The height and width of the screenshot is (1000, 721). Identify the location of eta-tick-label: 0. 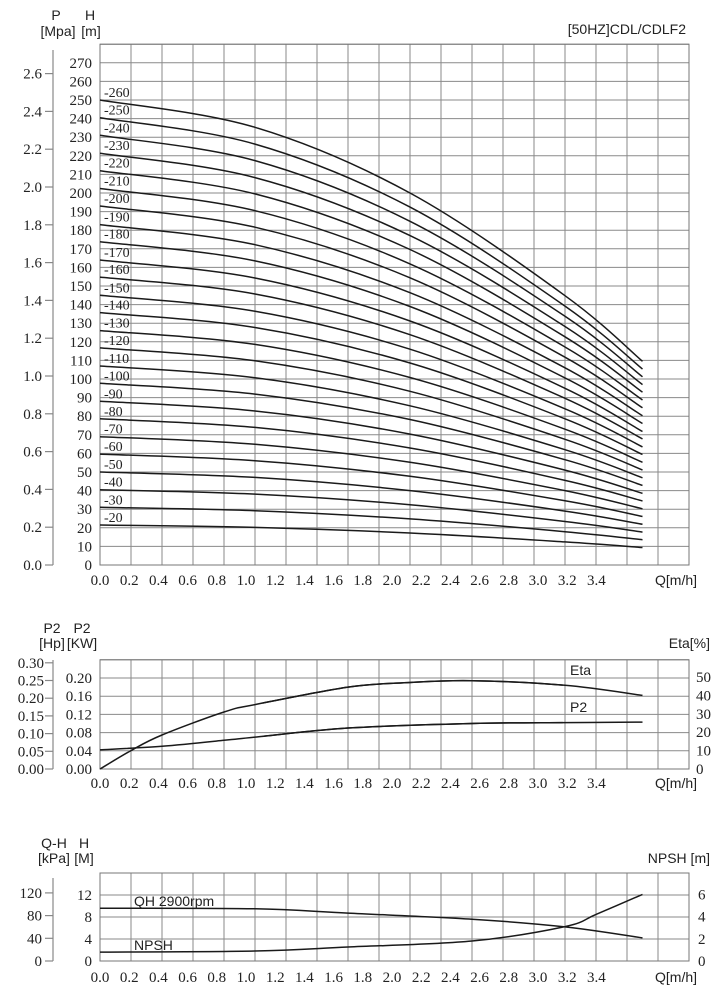
(700, 770).